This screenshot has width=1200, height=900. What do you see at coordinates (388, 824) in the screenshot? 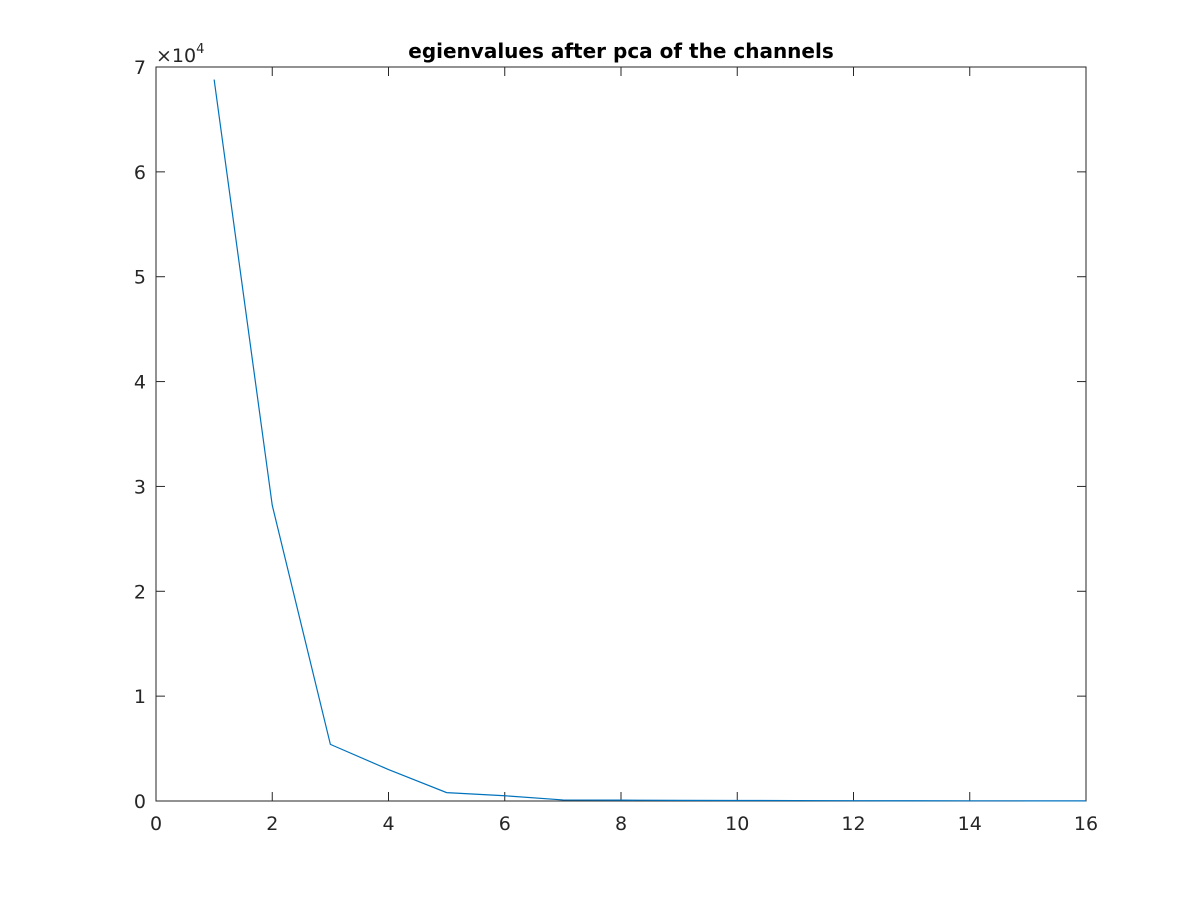
I see `x-tick-label: 4` at bounding box center [388, 824].